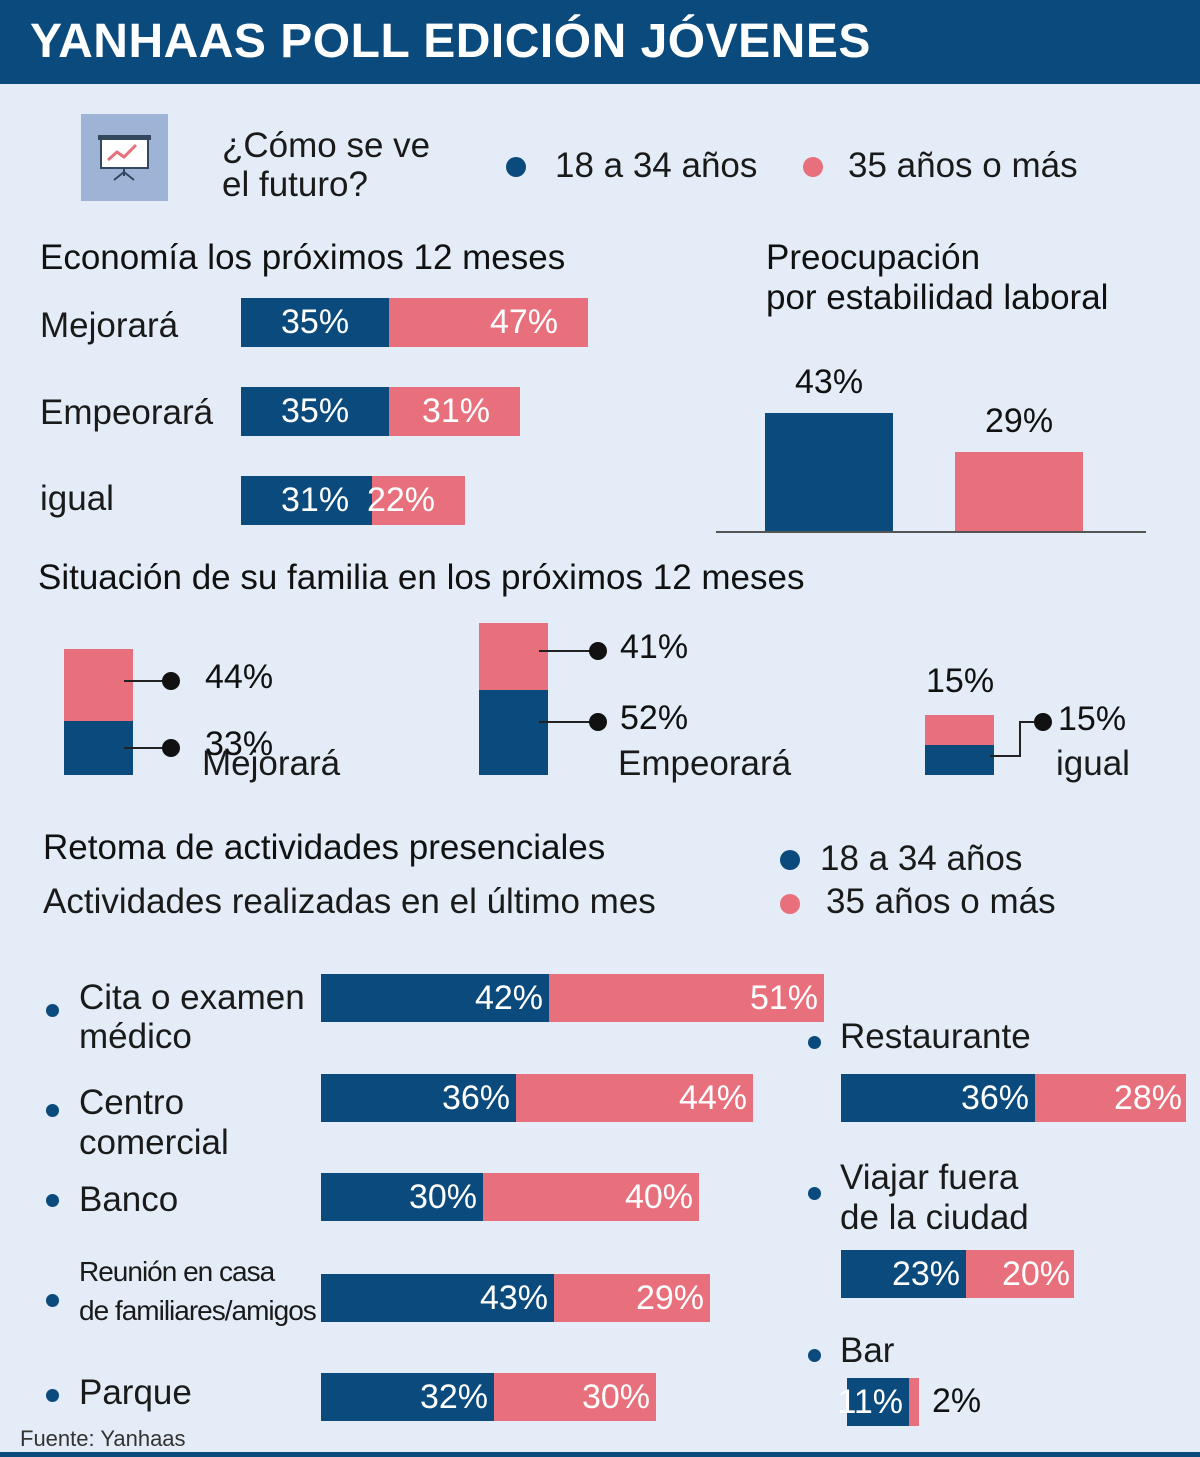  I want to click on family-old-value-2: 15%, so click(960, 681).